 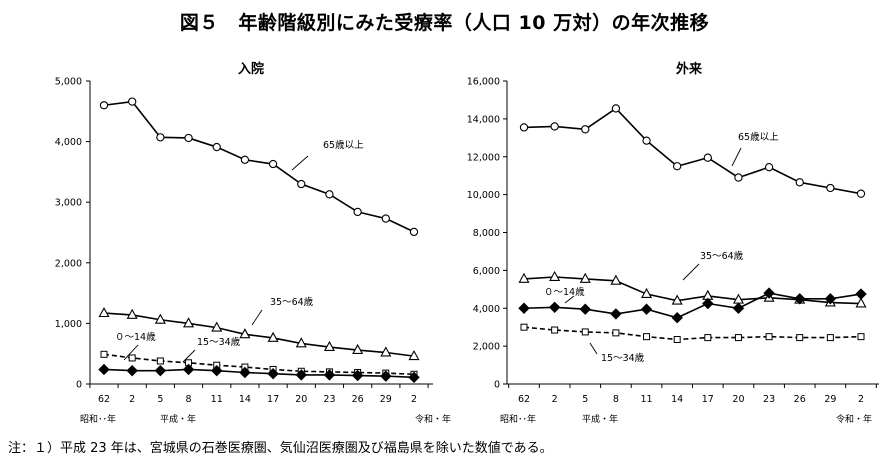 I want to click on x-tick-label: 11, so click(x=217, y=399).